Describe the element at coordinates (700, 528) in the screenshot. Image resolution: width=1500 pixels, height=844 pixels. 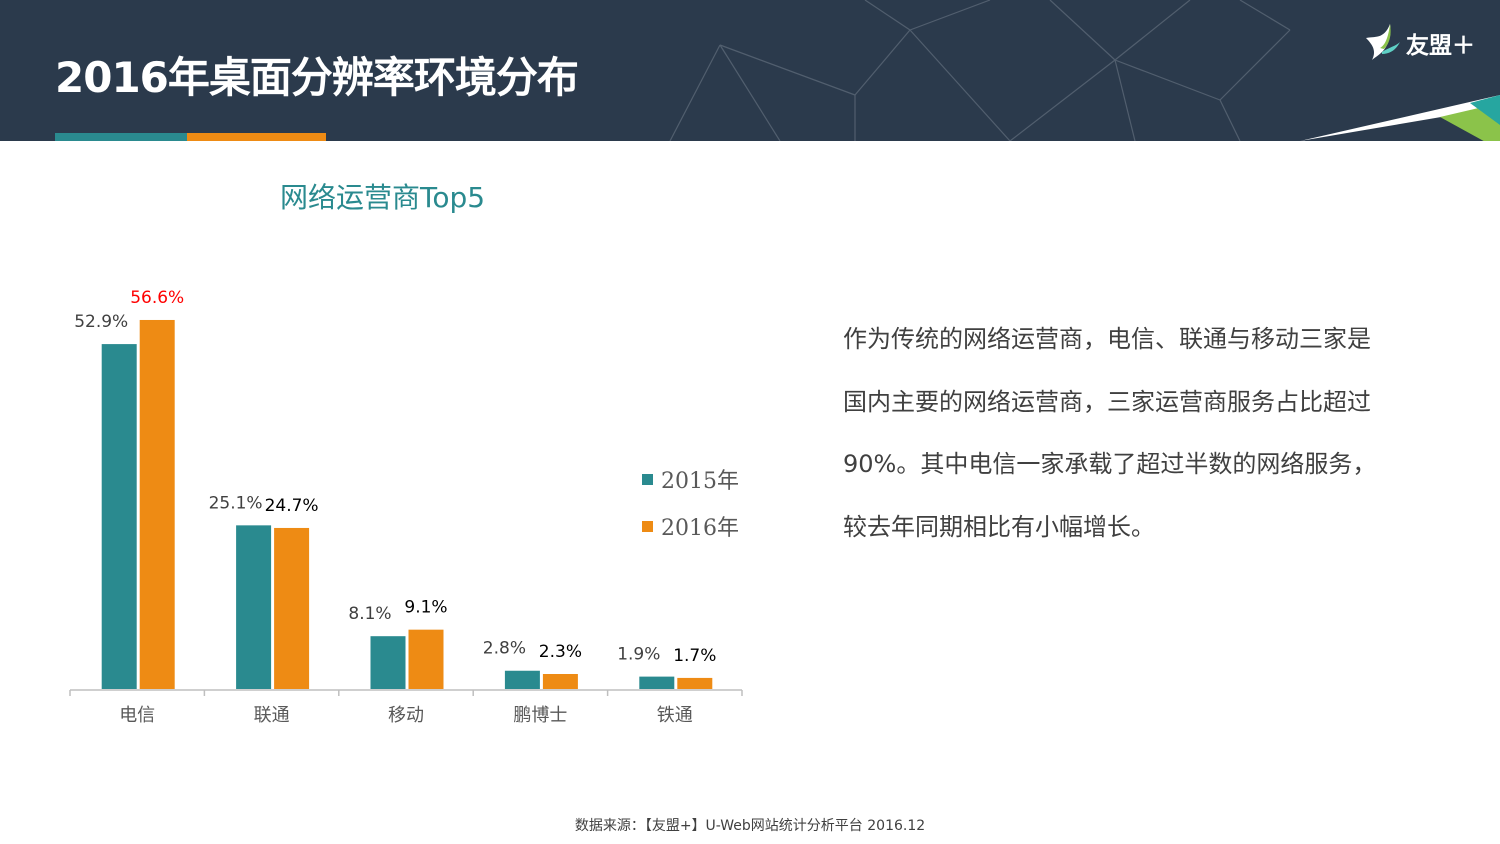
I see `legend-label-2016: 2016年` at that location.